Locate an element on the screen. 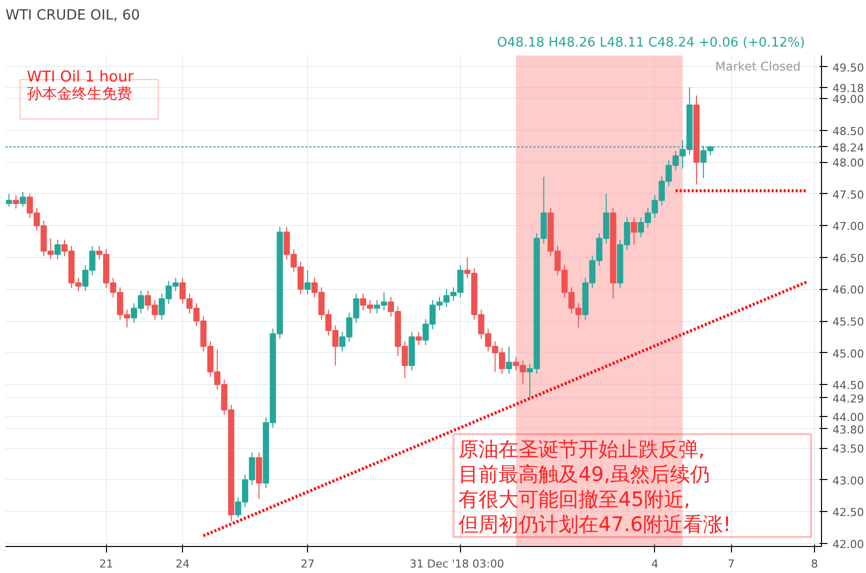  x-tick-label: 8 is located at coordinates (814, 564).